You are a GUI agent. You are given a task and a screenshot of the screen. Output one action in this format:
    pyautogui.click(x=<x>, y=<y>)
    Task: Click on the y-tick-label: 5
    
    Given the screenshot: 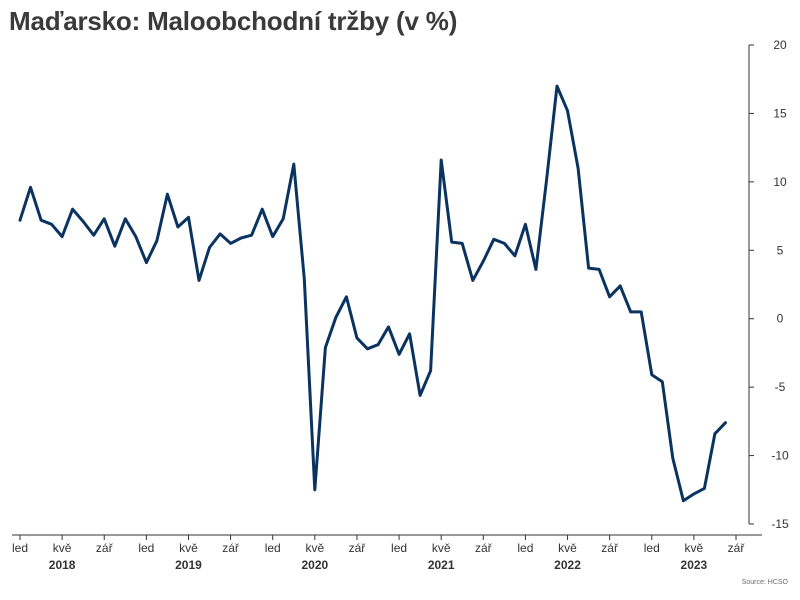 What is the action you would take?
    pyautogui.click(x=780, y=250)
    